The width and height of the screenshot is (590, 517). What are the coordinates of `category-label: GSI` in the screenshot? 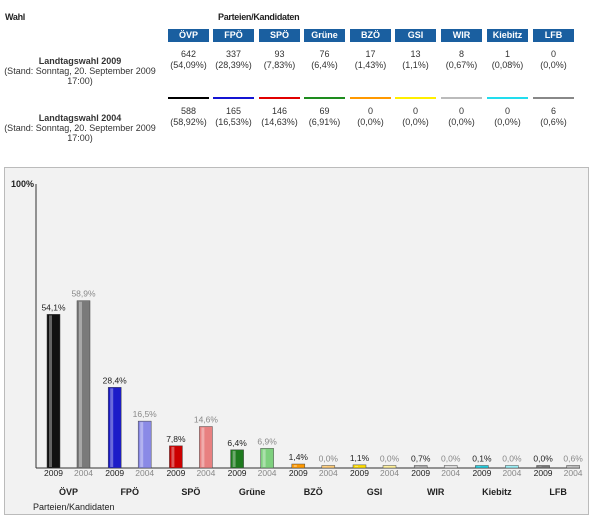 It's located at (375, 492).